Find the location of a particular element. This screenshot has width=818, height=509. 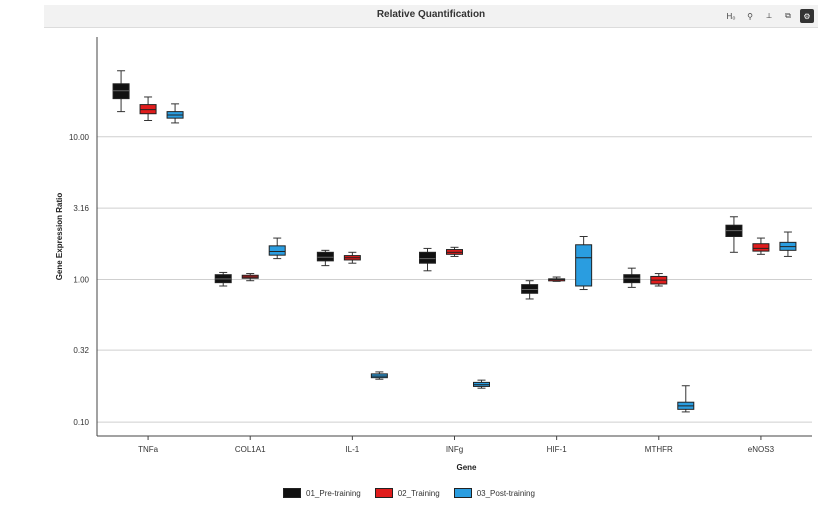

x-tick-label: MTHFR is located at coordinates (659, 449).